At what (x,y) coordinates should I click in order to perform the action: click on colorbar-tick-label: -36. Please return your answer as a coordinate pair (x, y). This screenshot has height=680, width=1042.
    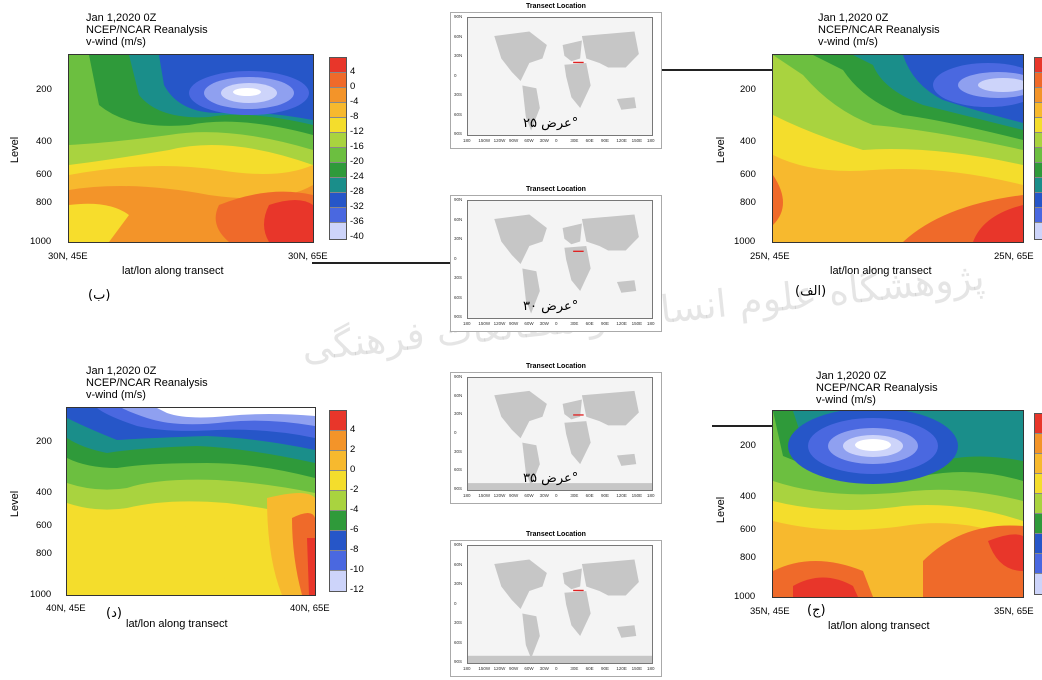
    Looking at the image, I should click on (357, 221).